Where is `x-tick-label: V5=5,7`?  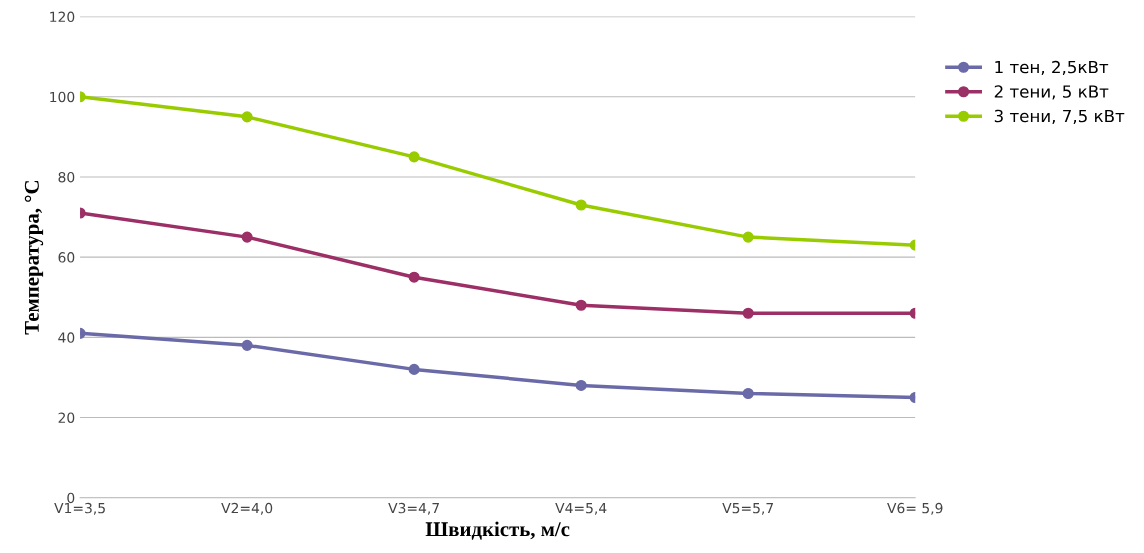
x-tick-label: V5=5,7 is located at coordinates (748, 508).